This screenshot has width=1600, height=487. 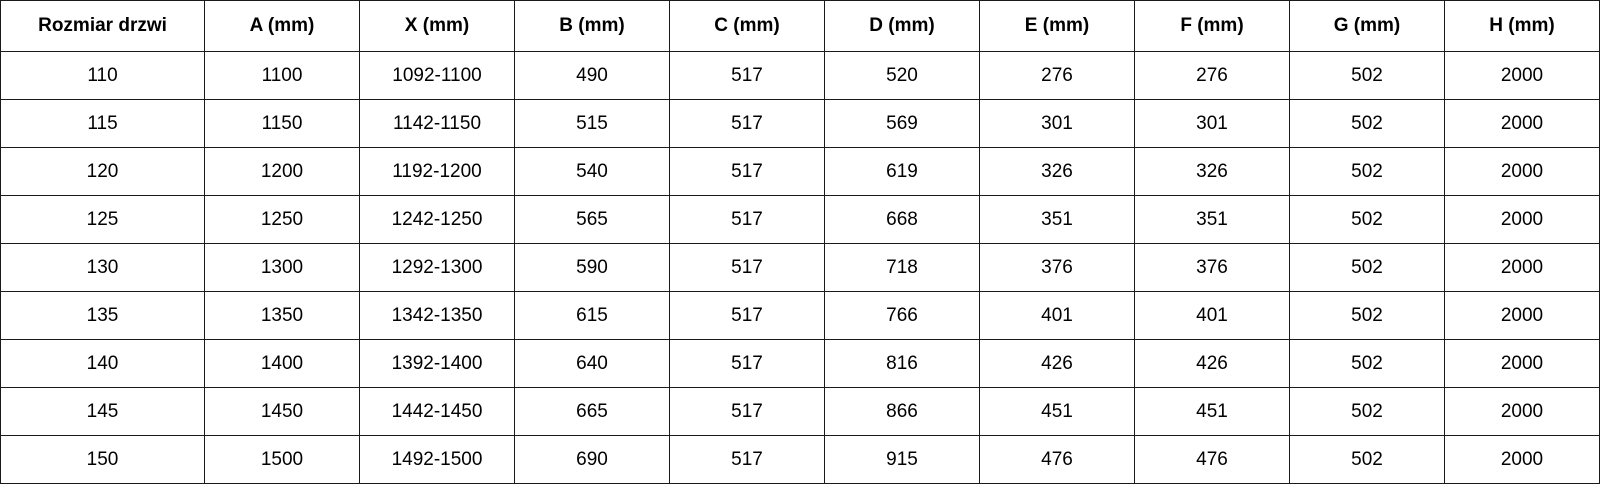 I want to click on table-cell: 915, so click(x=902, y=459).